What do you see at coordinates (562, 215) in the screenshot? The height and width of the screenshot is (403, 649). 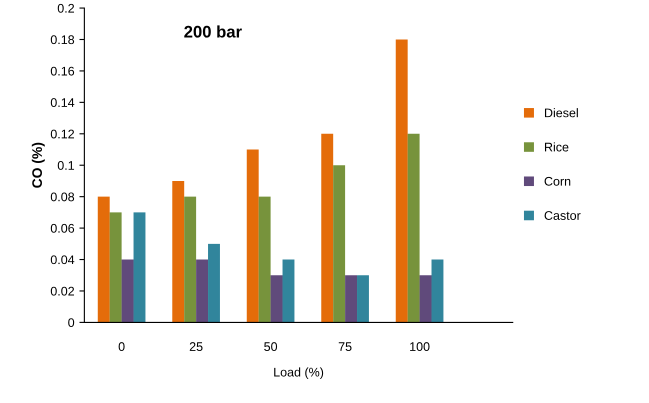 I see `legend-label: Castor` at bounding box center [562, 215].